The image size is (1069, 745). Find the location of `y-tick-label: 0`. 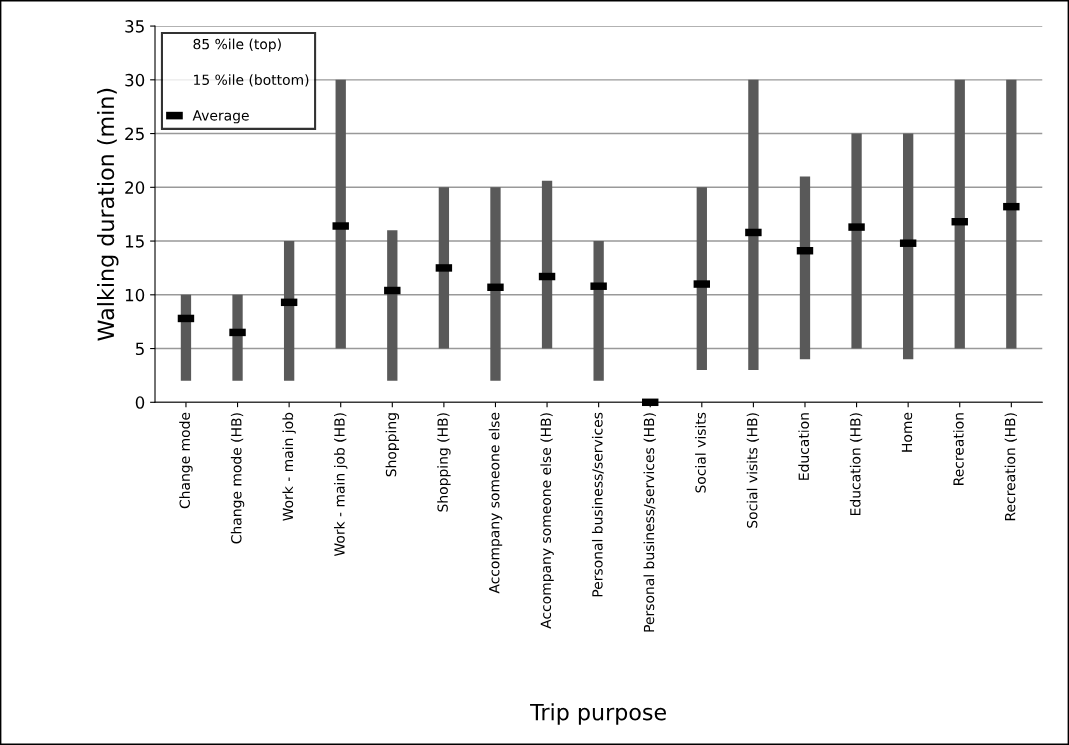

y-tick-label: 0 is located at coordinates (140, 402).